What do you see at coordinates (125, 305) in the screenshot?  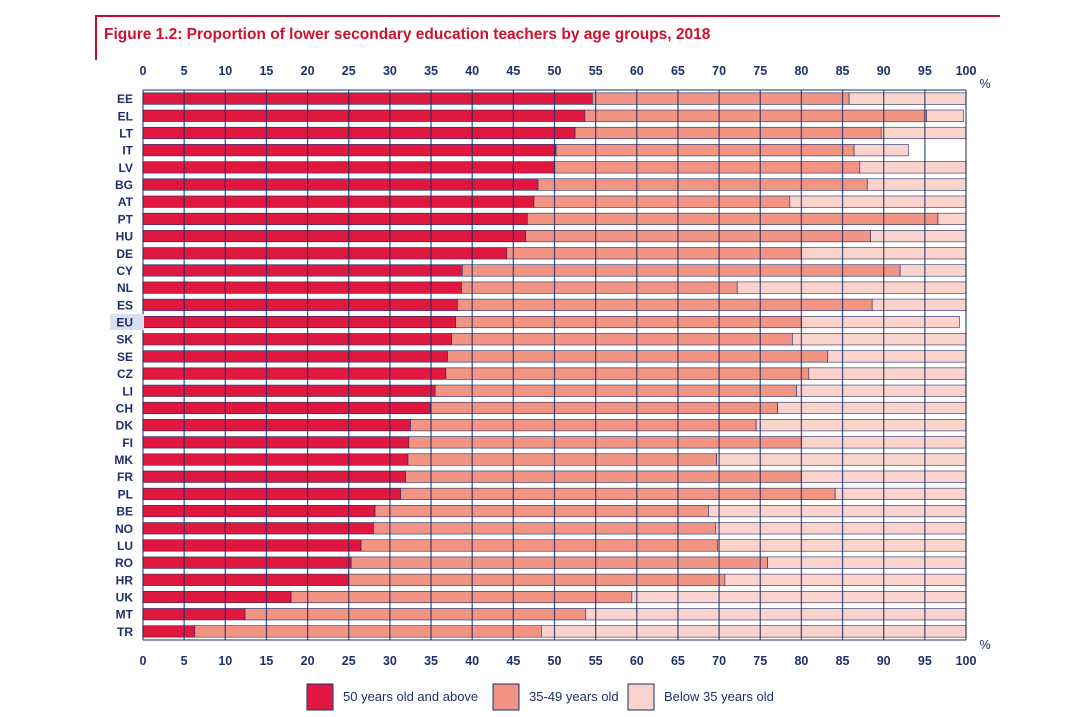 I see `category-label-es: ES` at bounding box center [125, 305].